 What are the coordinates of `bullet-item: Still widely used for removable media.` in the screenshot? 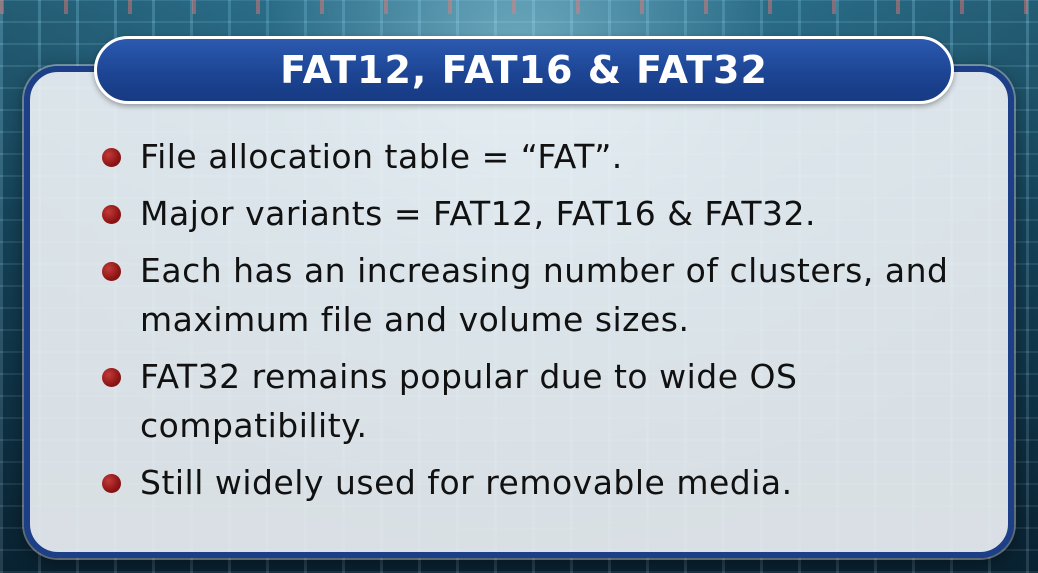 It's located at (540, 482).